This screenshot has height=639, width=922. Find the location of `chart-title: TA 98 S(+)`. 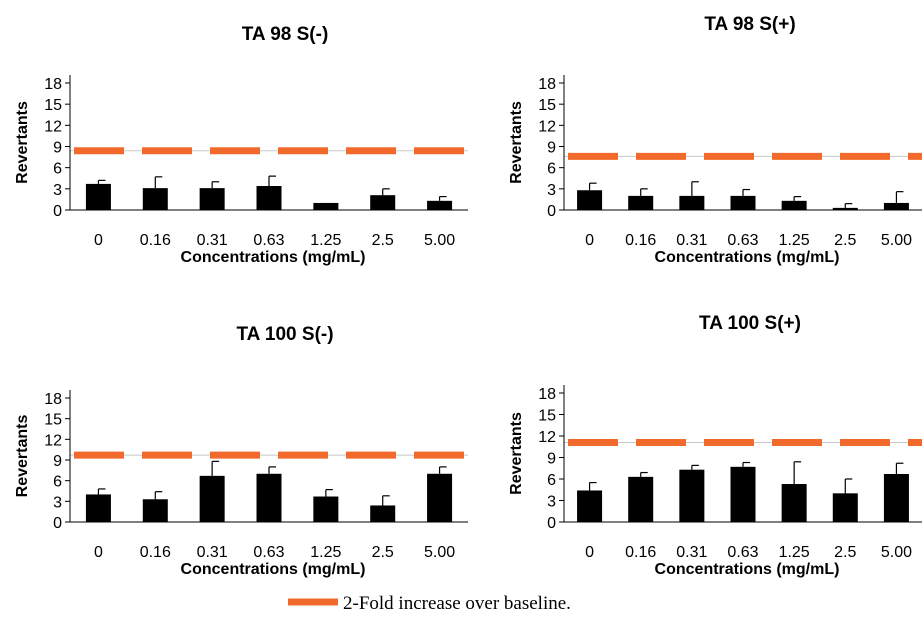

chart-title: TA 98 S(+) is located at coordinates (749, 24).